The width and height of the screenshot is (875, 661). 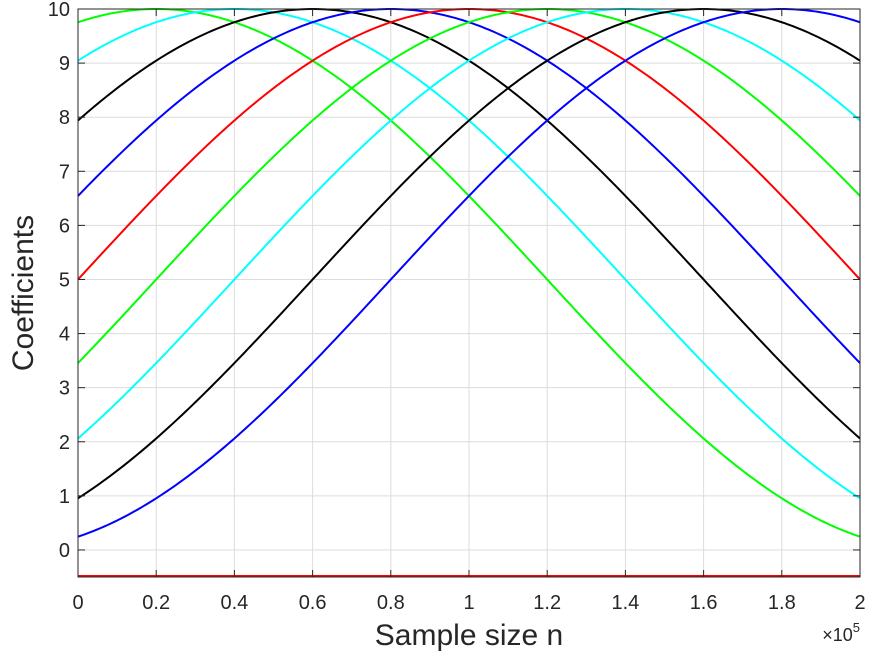 What do you see at coordinates (64, 226) in the screenshot?
I see `y-tick-label: 6` at bounding box center [64, 226].